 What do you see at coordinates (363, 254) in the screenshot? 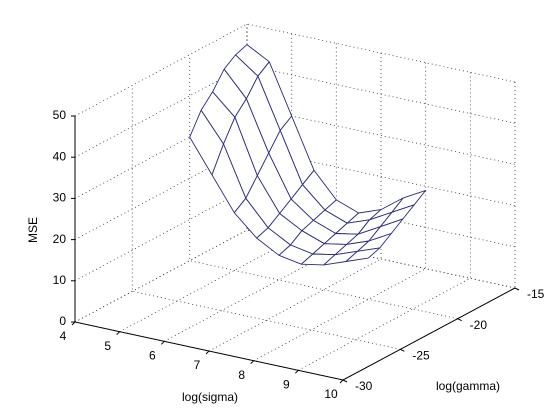
I see `mesh-cell` at bounding box center [363, 254].